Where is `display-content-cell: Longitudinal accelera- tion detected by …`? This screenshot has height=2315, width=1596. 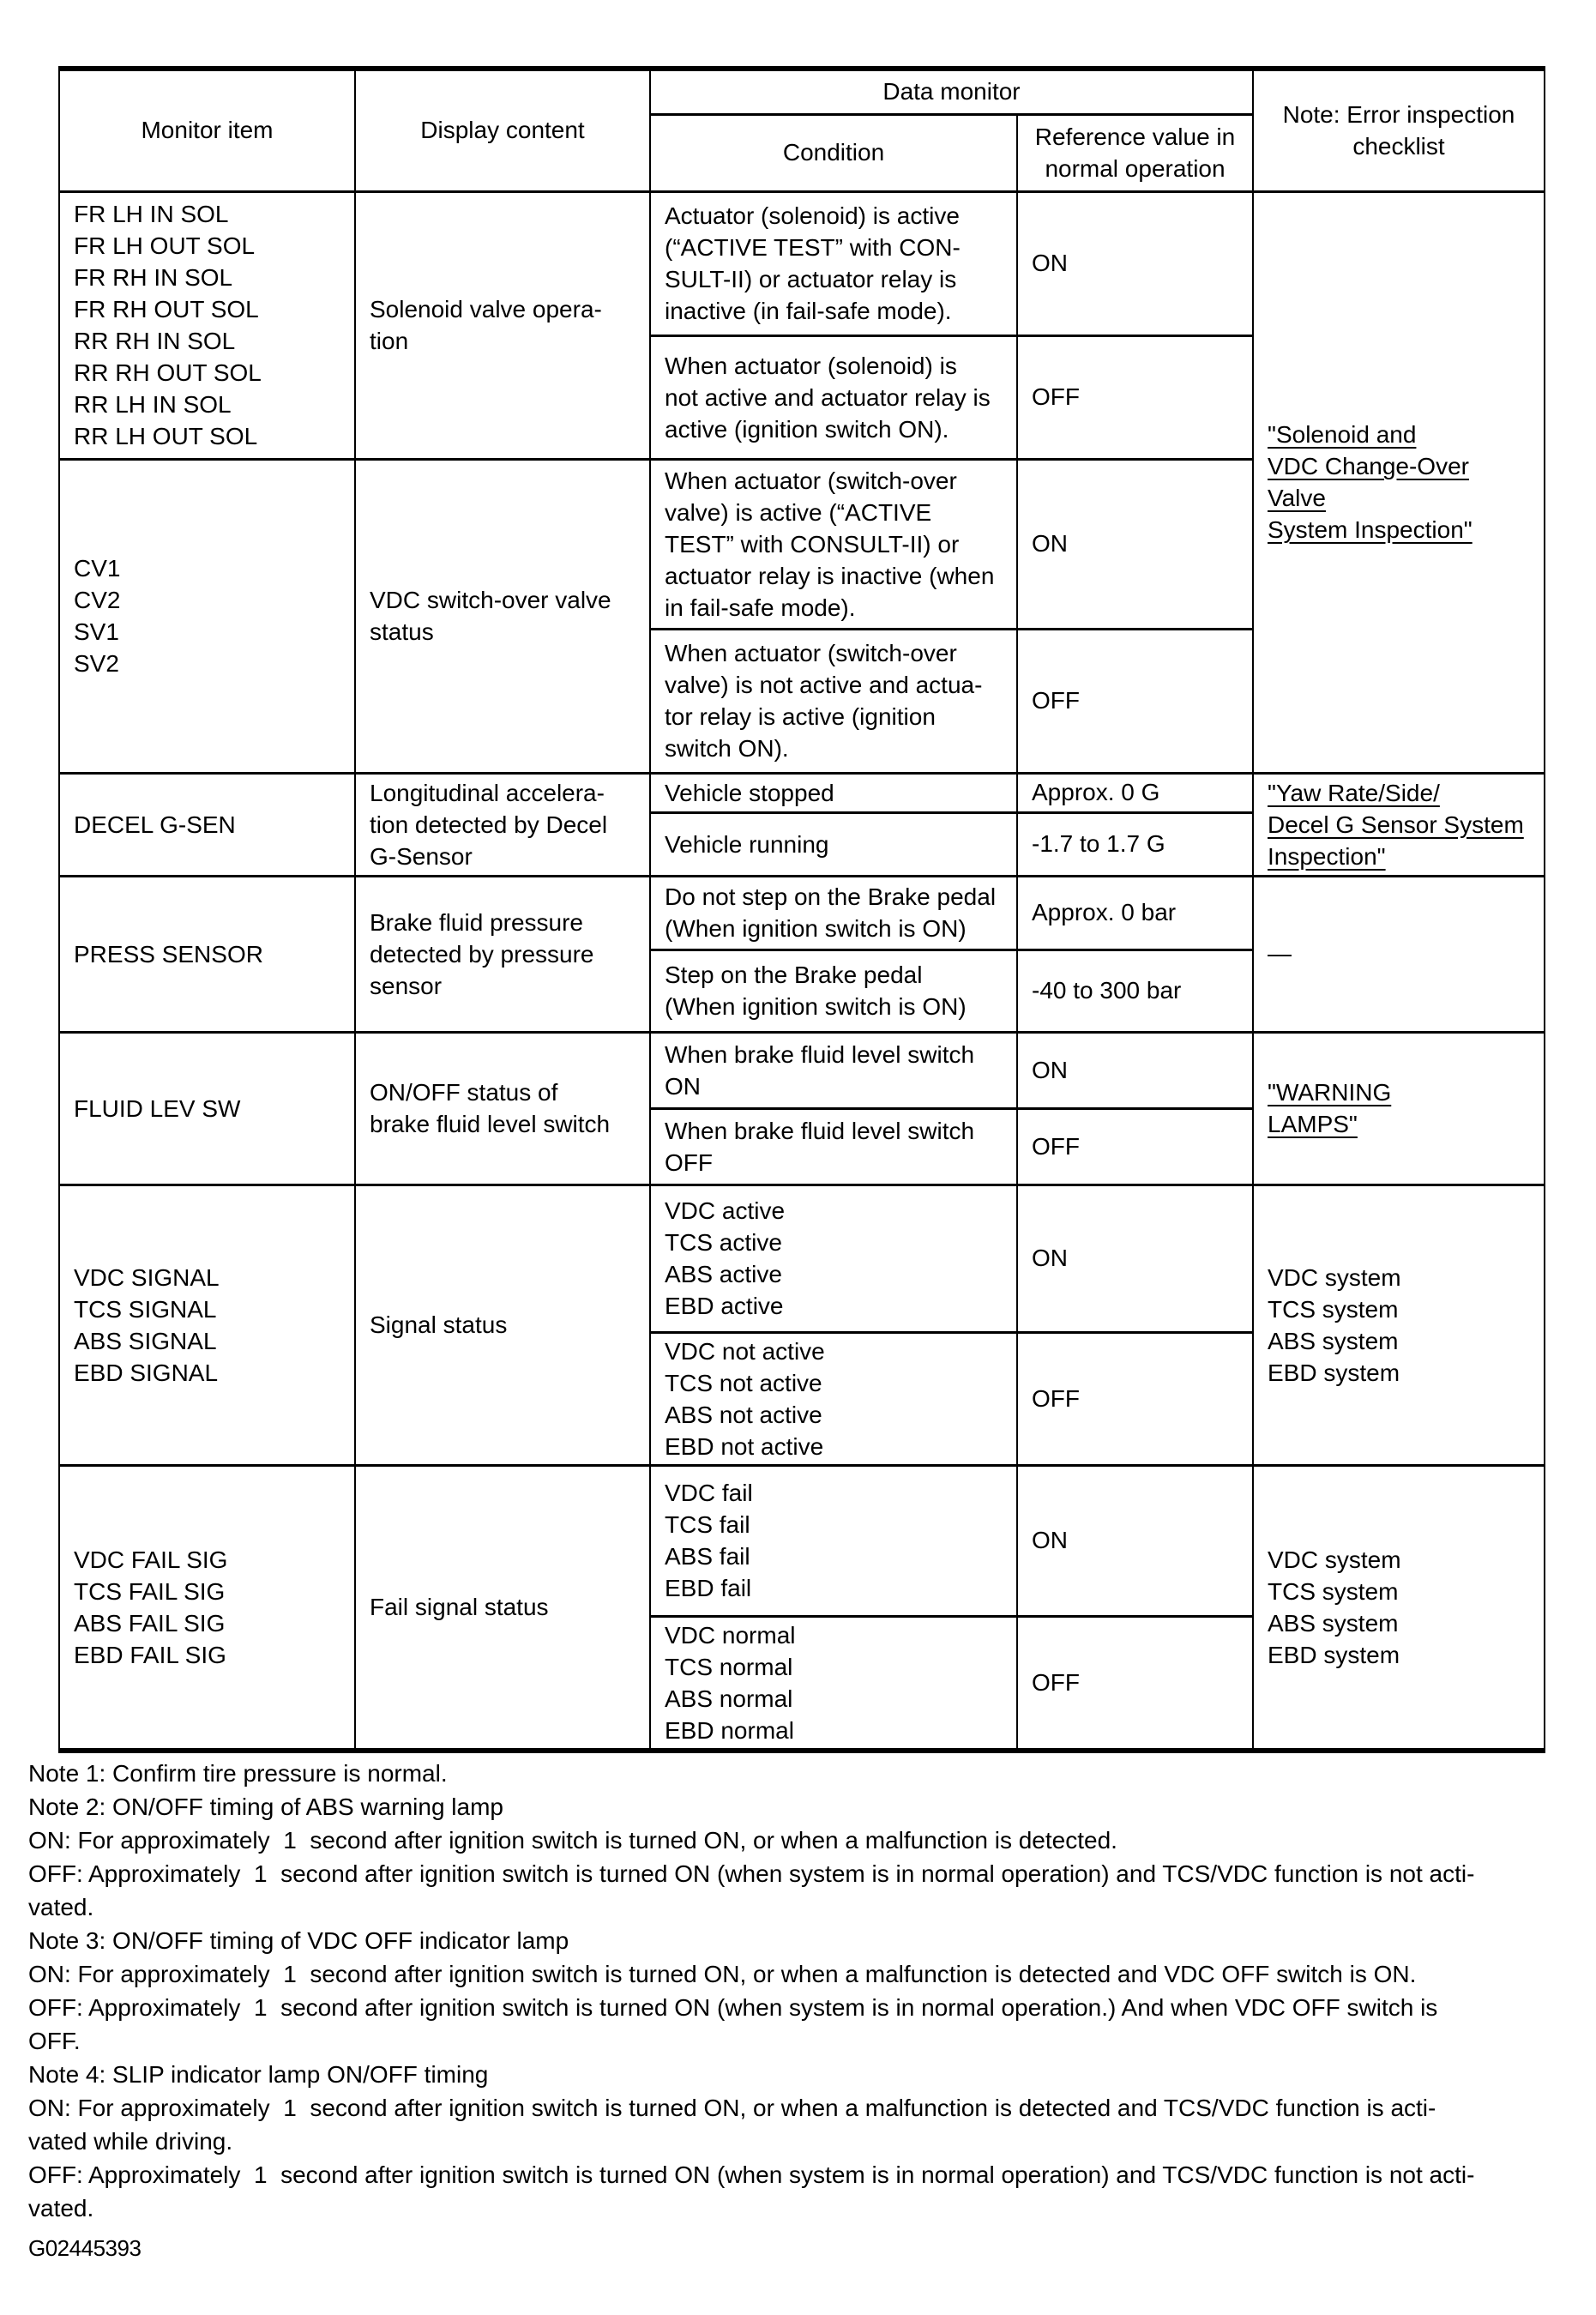
display-content-cell: Longitudinal accelera- tion detected by … is located at coordinates (502, 824).